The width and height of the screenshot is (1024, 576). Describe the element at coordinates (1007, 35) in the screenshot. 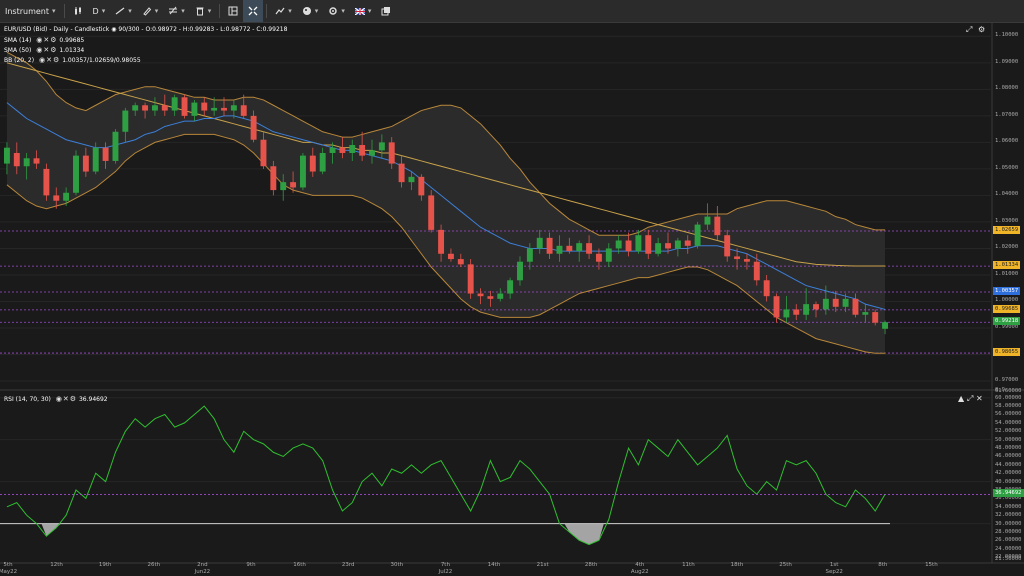

I see `price-tick-label: 1.10000` at that location.